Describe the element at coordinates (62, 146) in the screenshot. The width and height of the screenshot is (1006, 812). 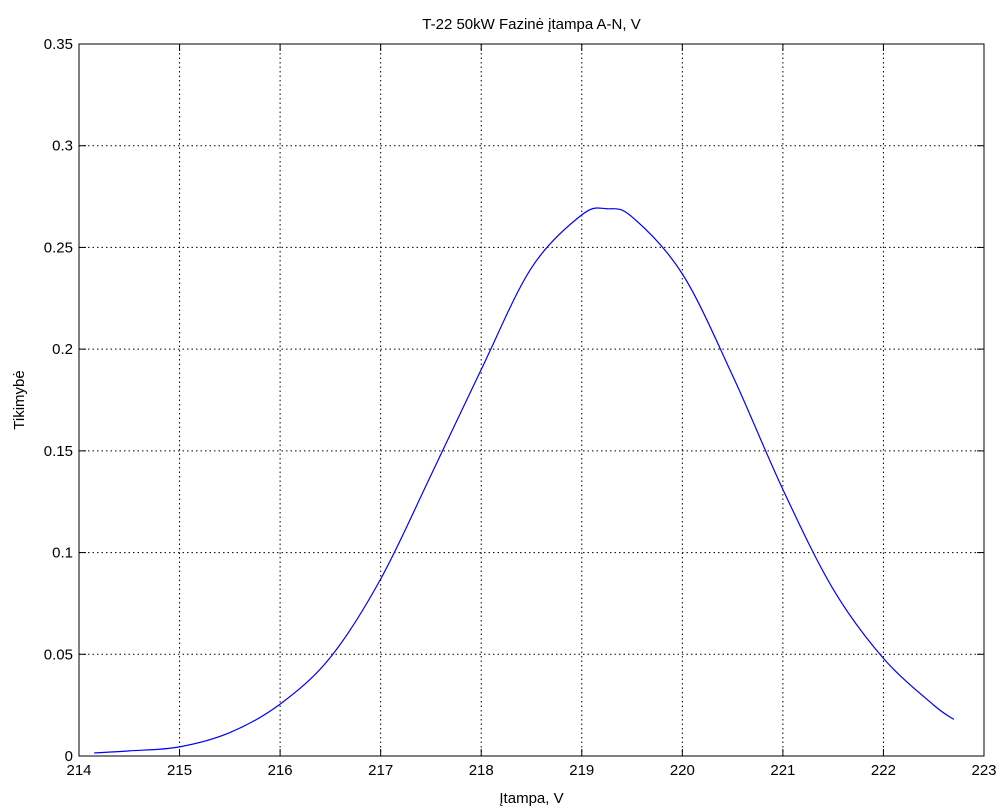
I see `y-tick-label: 0.3` at that location.